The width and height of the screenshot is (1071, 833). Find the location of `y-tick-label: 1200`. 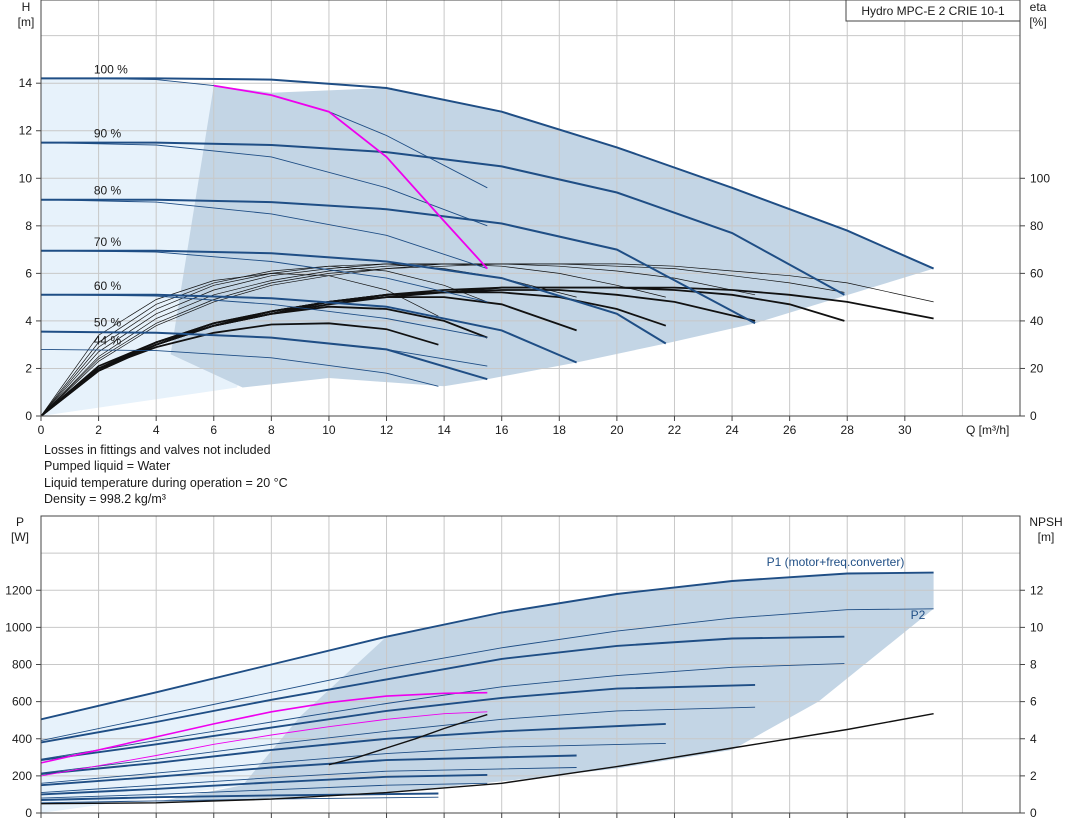

y-tick-label: 1200 is located at coordinates (18, 590).